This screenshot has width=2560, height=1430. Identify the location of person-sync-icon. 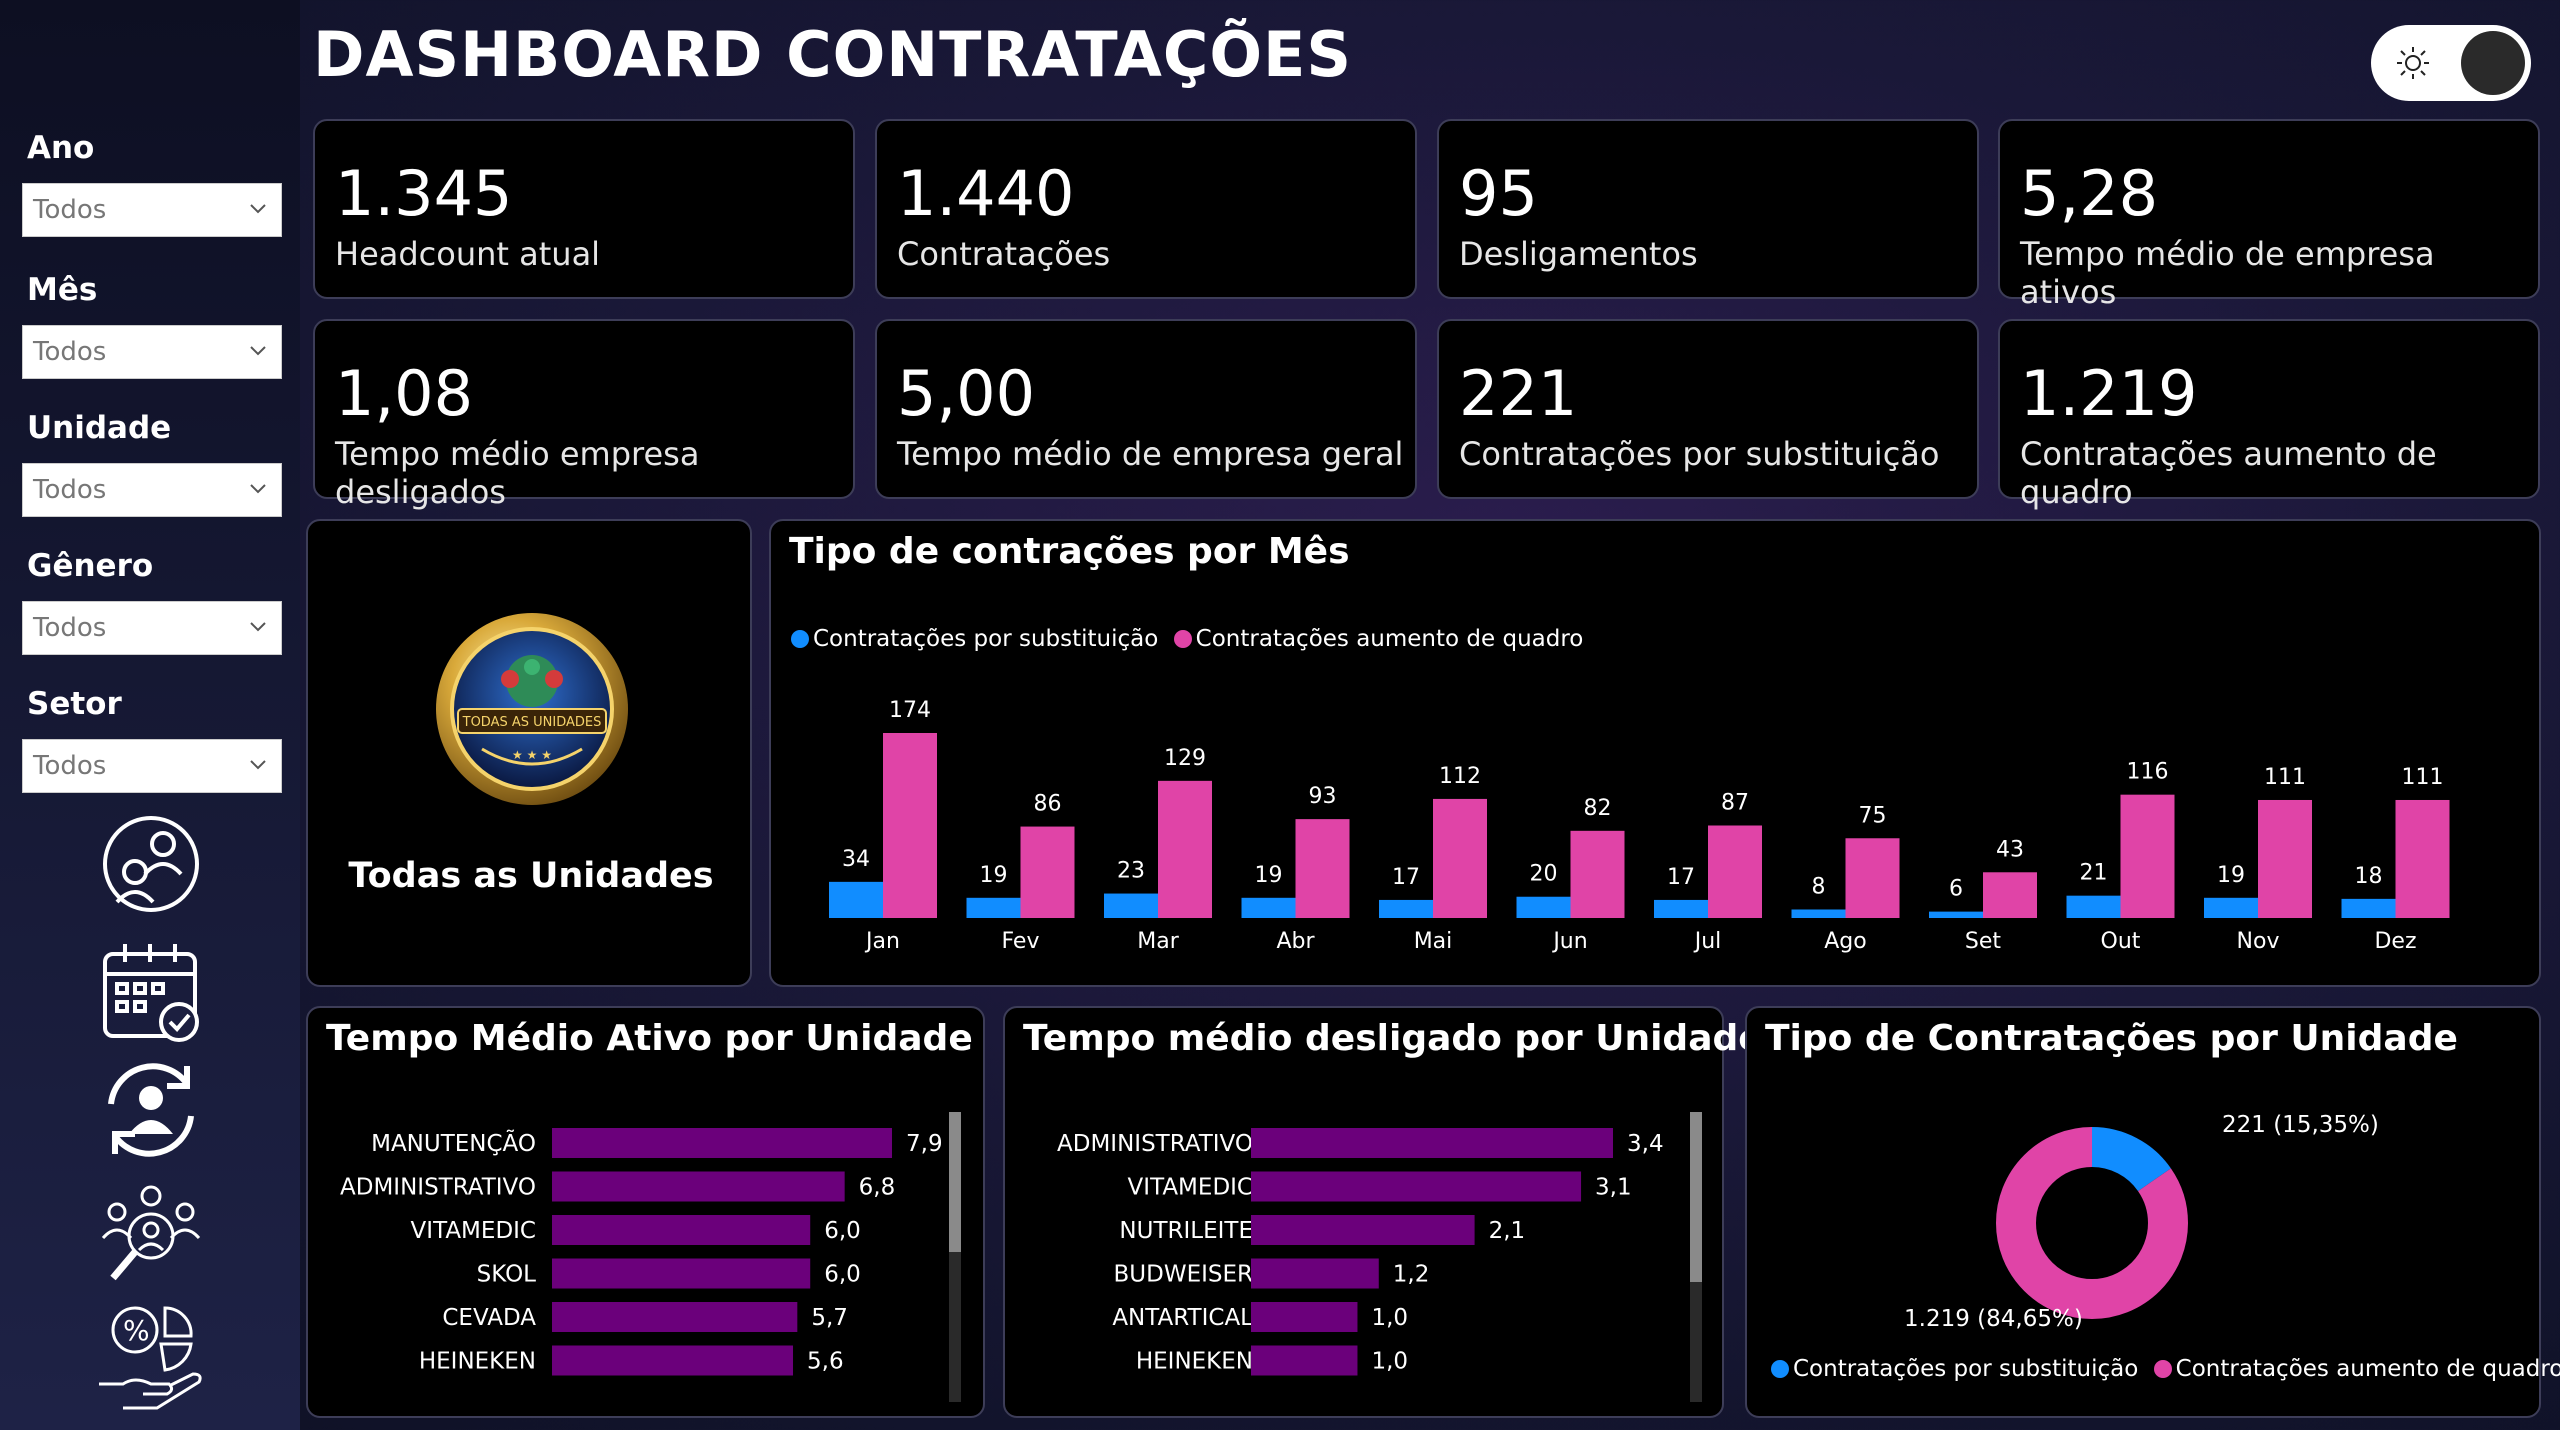
(151, 1110).